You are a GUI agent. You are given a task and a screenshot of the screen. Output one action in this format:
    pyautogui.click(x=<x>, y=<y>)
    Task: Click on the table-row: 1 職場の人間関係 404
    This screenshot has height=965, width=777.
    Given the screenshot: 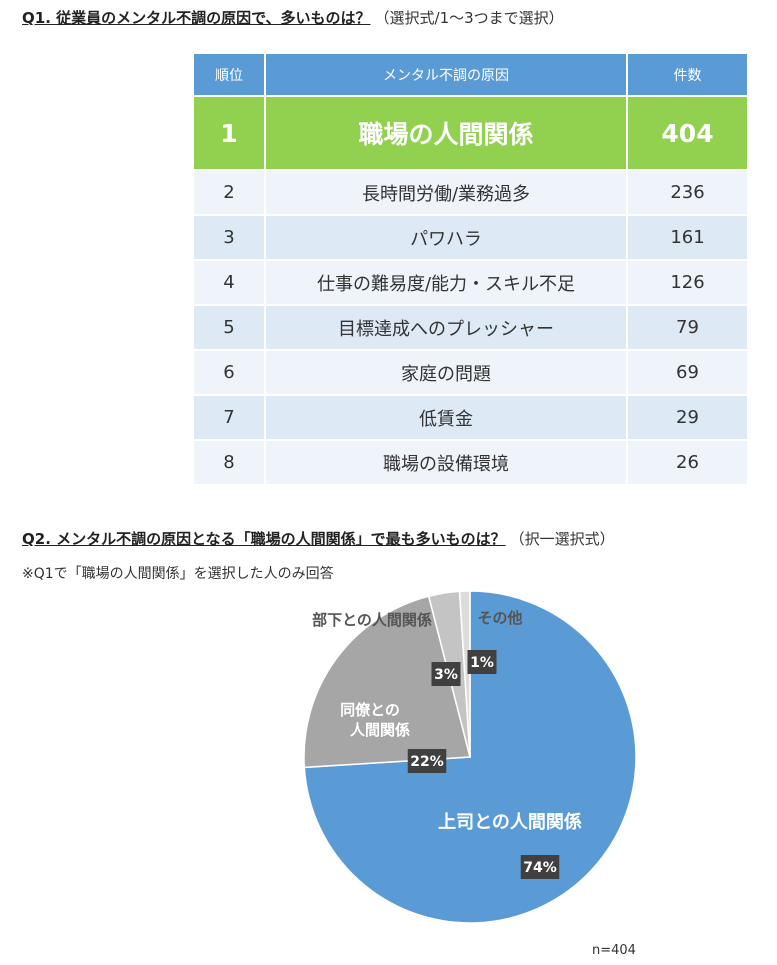 What is the action you would take?
    pyautogui.click(x=470, y=132)
    